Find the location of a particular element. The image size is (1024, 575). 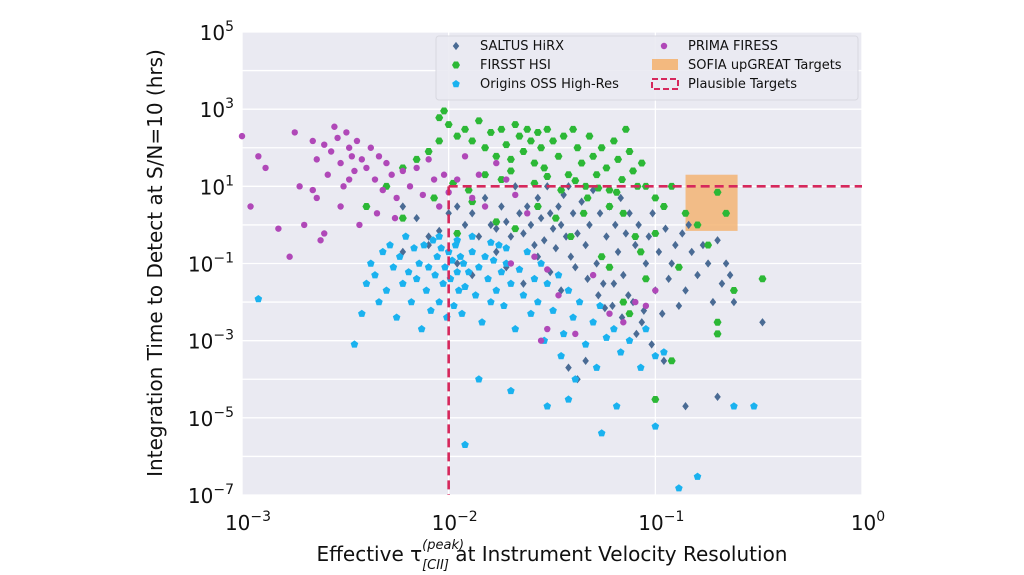

legend-box is located at coordinates (647, 68).